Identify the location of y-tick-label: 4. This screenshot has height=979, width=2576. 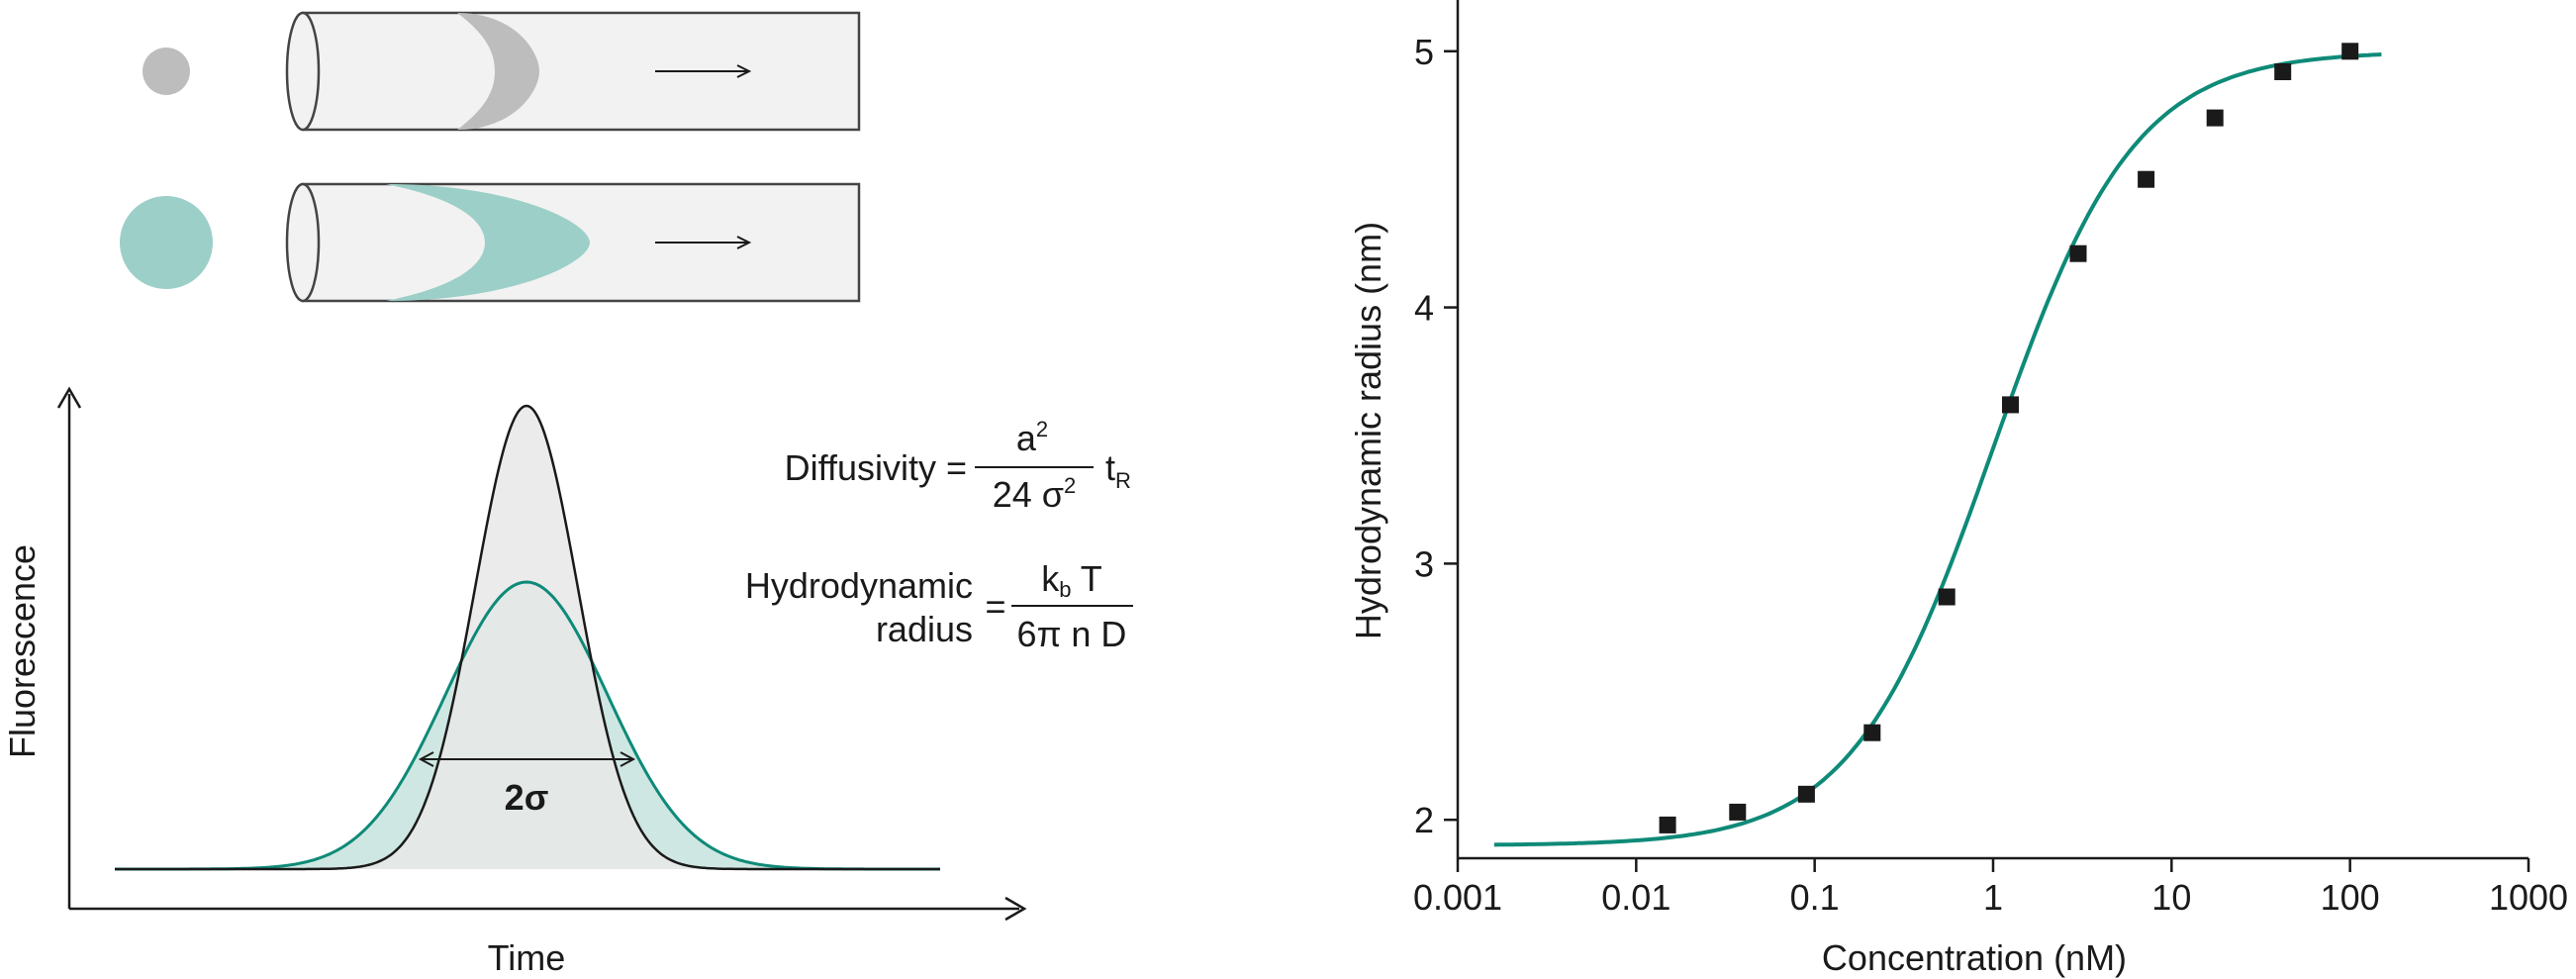
(1424, 309).